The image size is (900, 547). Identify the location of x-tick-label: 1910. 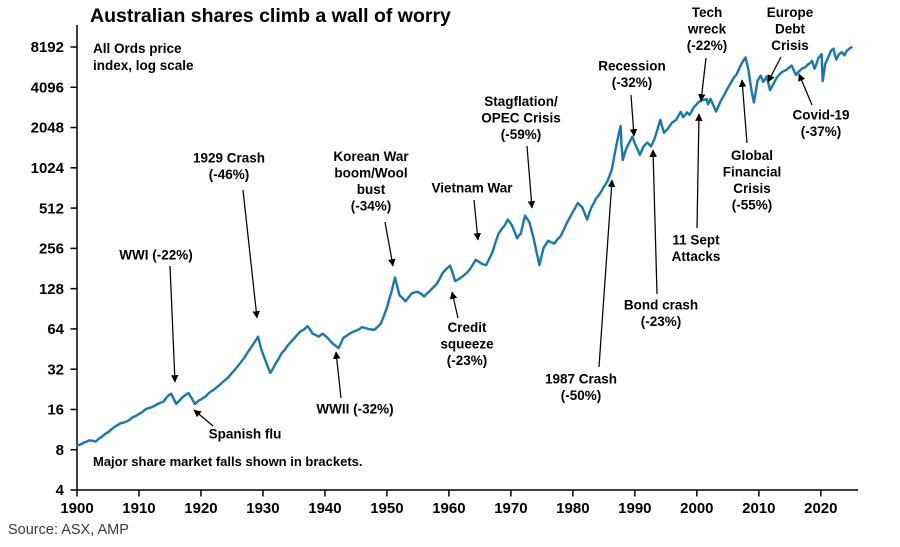
(138, 508).